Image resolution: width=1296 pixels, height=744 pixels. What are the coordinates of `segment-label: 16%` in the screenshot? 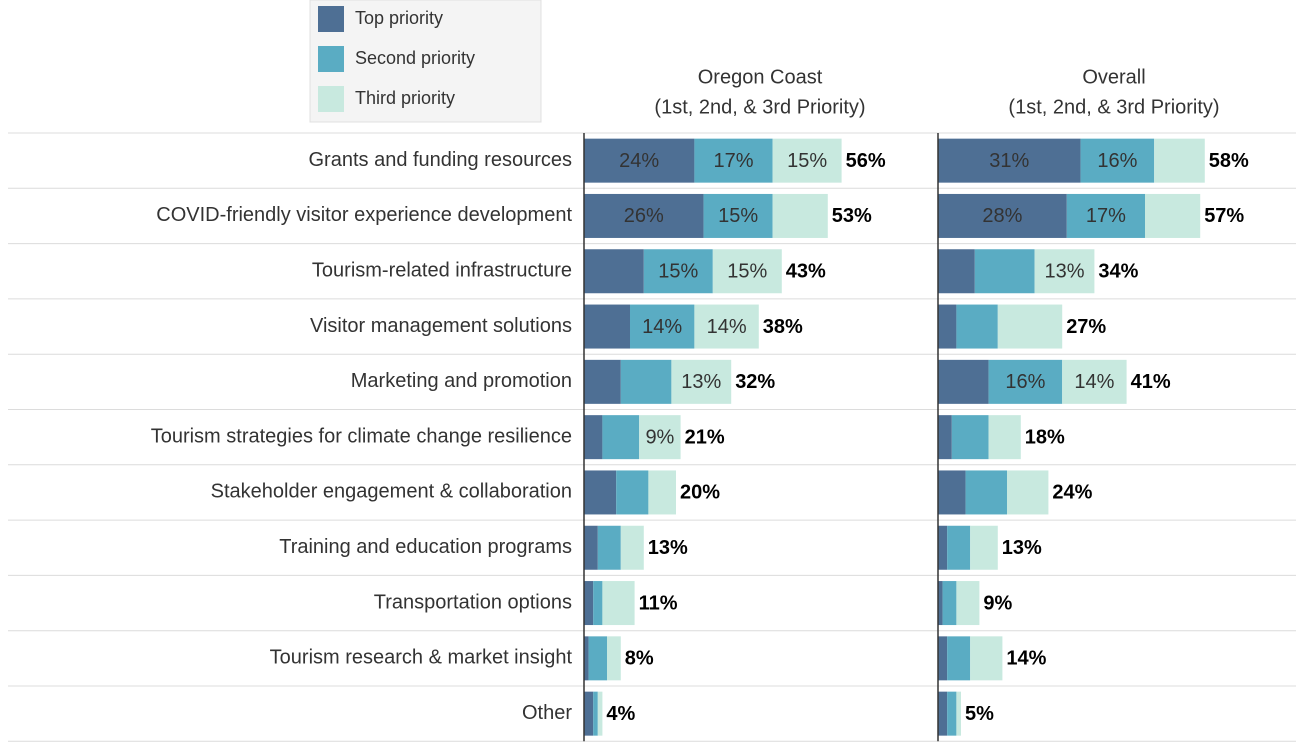 It's located at (1117, 161).